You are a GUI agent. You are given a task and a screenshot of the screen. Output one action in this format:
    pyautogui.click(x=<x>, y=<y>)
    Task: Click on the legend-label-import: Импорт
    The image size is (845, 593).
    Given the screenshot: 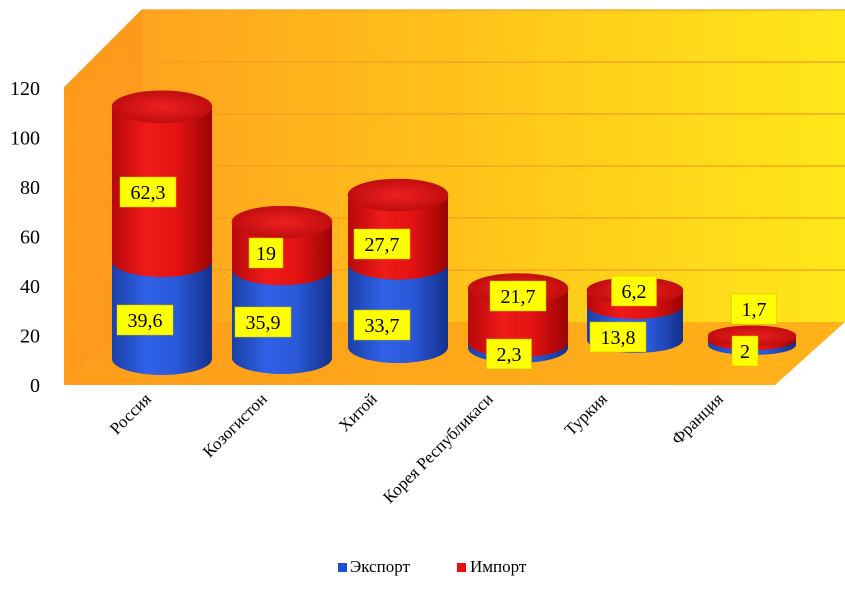 What is the action you would take?
    pyautogui.click(x=498, y=566)
    